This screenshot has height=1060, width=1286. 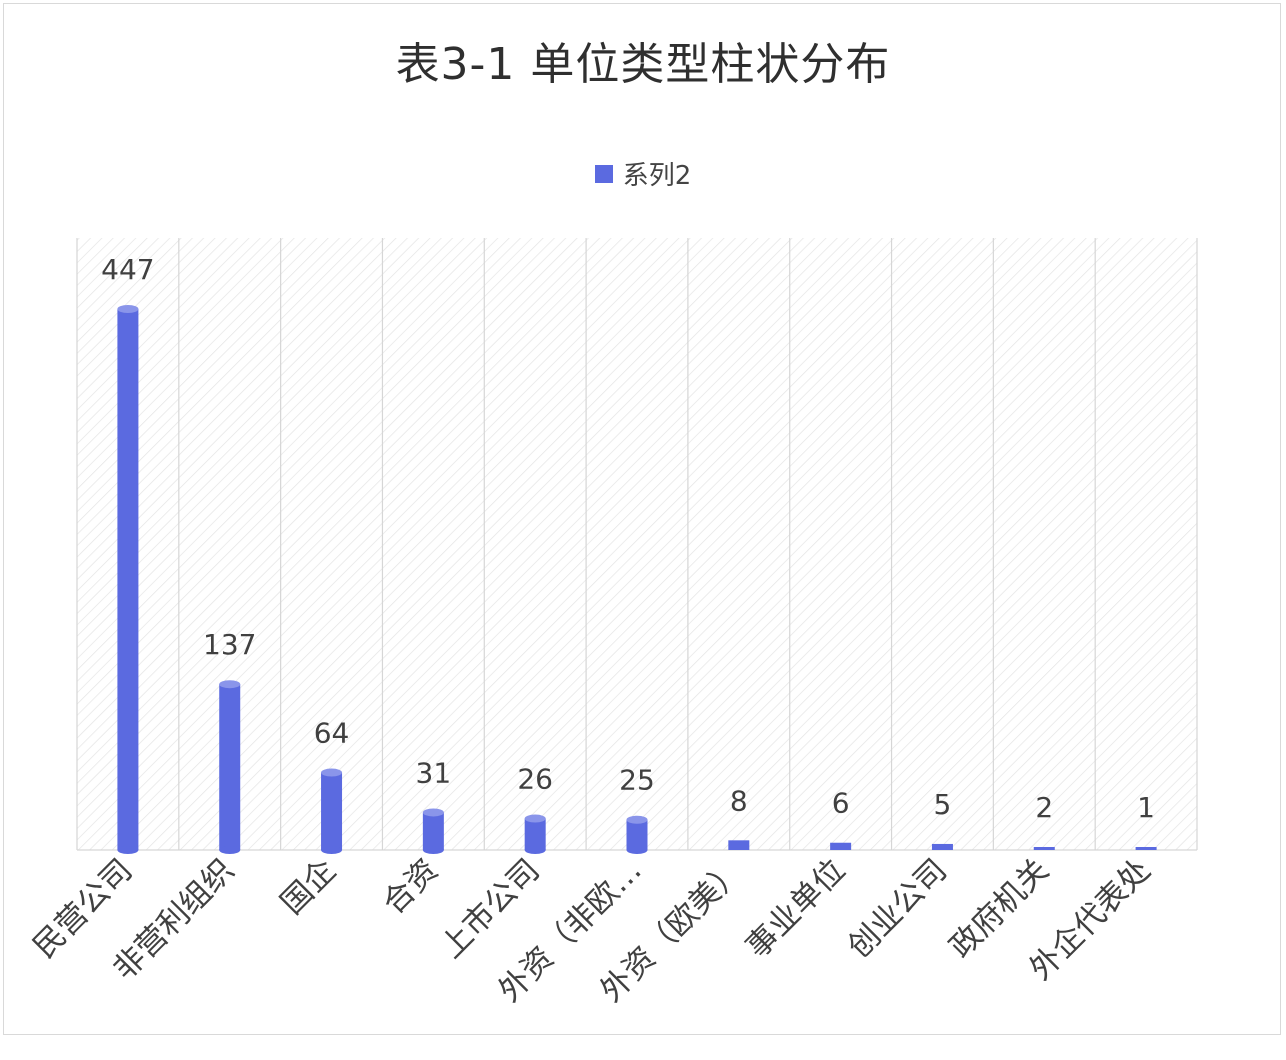 What do you see at coordinates (897, 908) in the screenshot?
I see `x-tick-label: 创业公司` at bounding box center [897, 908].